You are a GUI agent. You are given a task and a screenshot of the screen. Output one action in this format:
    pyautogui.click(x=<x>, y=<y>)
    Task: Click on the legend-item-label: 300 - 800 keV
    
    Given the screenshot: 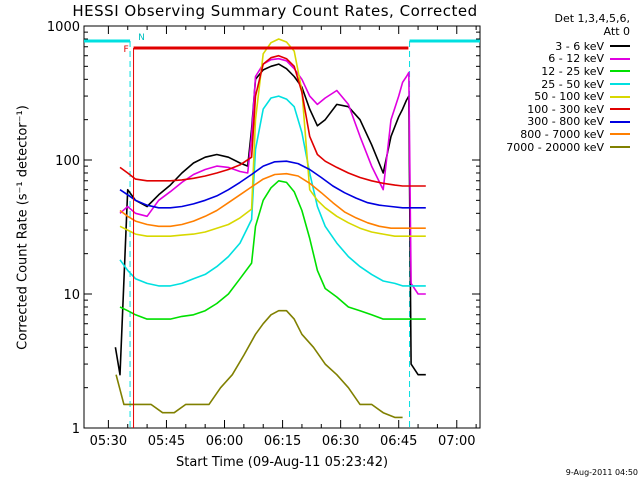 What is the action you would take?
    pyautogui.click(x=565, y=122)
    